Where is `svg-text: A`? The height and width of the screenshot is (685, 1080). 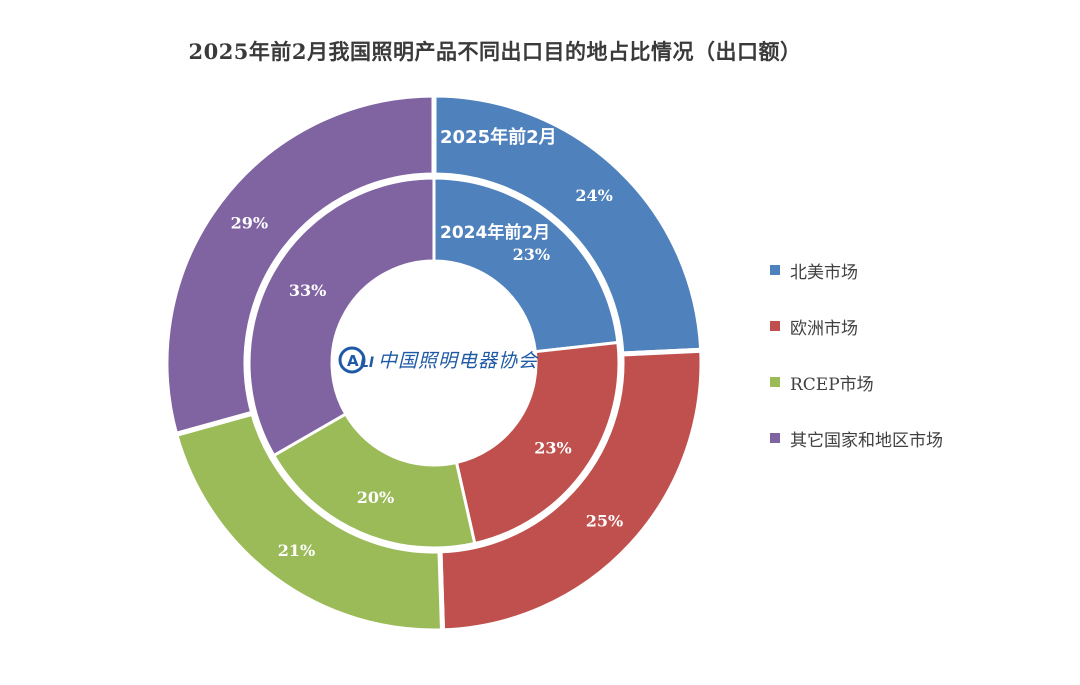 svg-text: A is located at coordinates (353, 361).